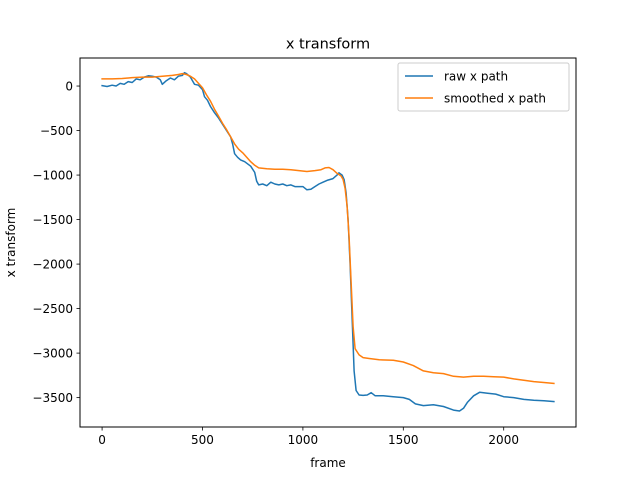 The height and width of the screenshot is (480, 640). Describe the element at coordinates (52, 398) in the screenshot. I see `y-tick-label: −3500` at that location.